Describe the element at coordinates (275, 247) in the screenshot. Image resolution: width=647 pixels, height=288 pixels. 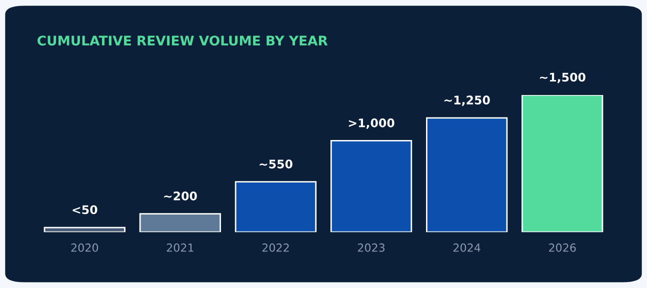
I see `x-tick-label: 2022` at that location.